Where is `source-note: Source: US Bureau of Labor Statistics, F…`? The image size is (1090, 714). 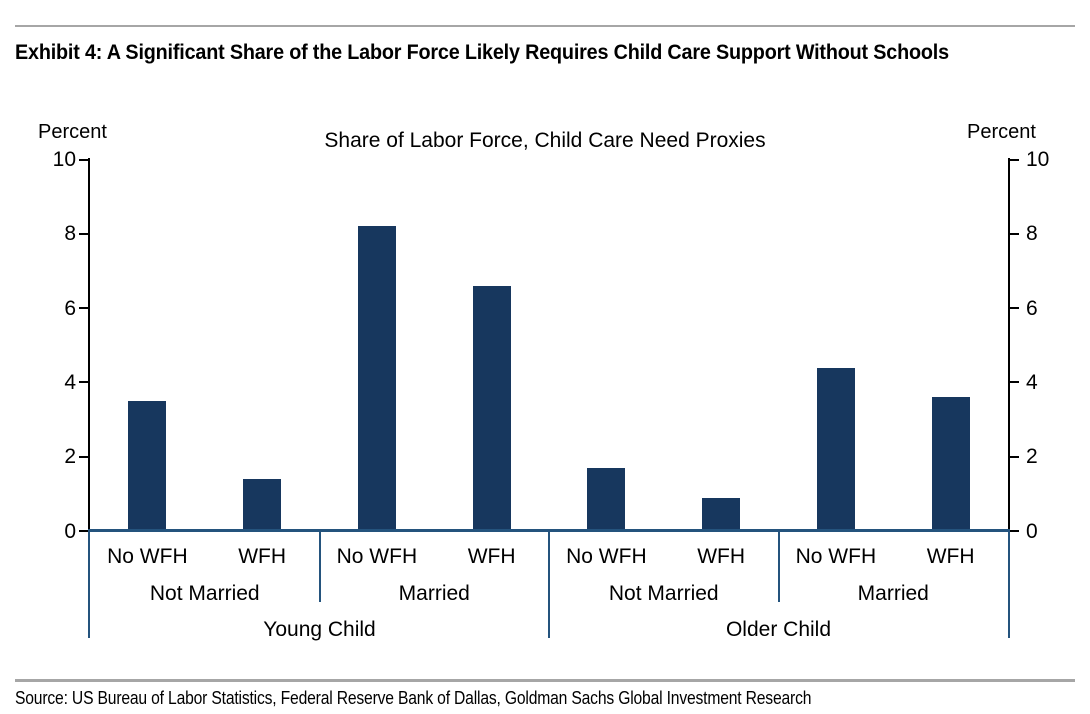
source-note: Source: US Bureau of Labor Statistics, F… is located at coordinates (413, 698).